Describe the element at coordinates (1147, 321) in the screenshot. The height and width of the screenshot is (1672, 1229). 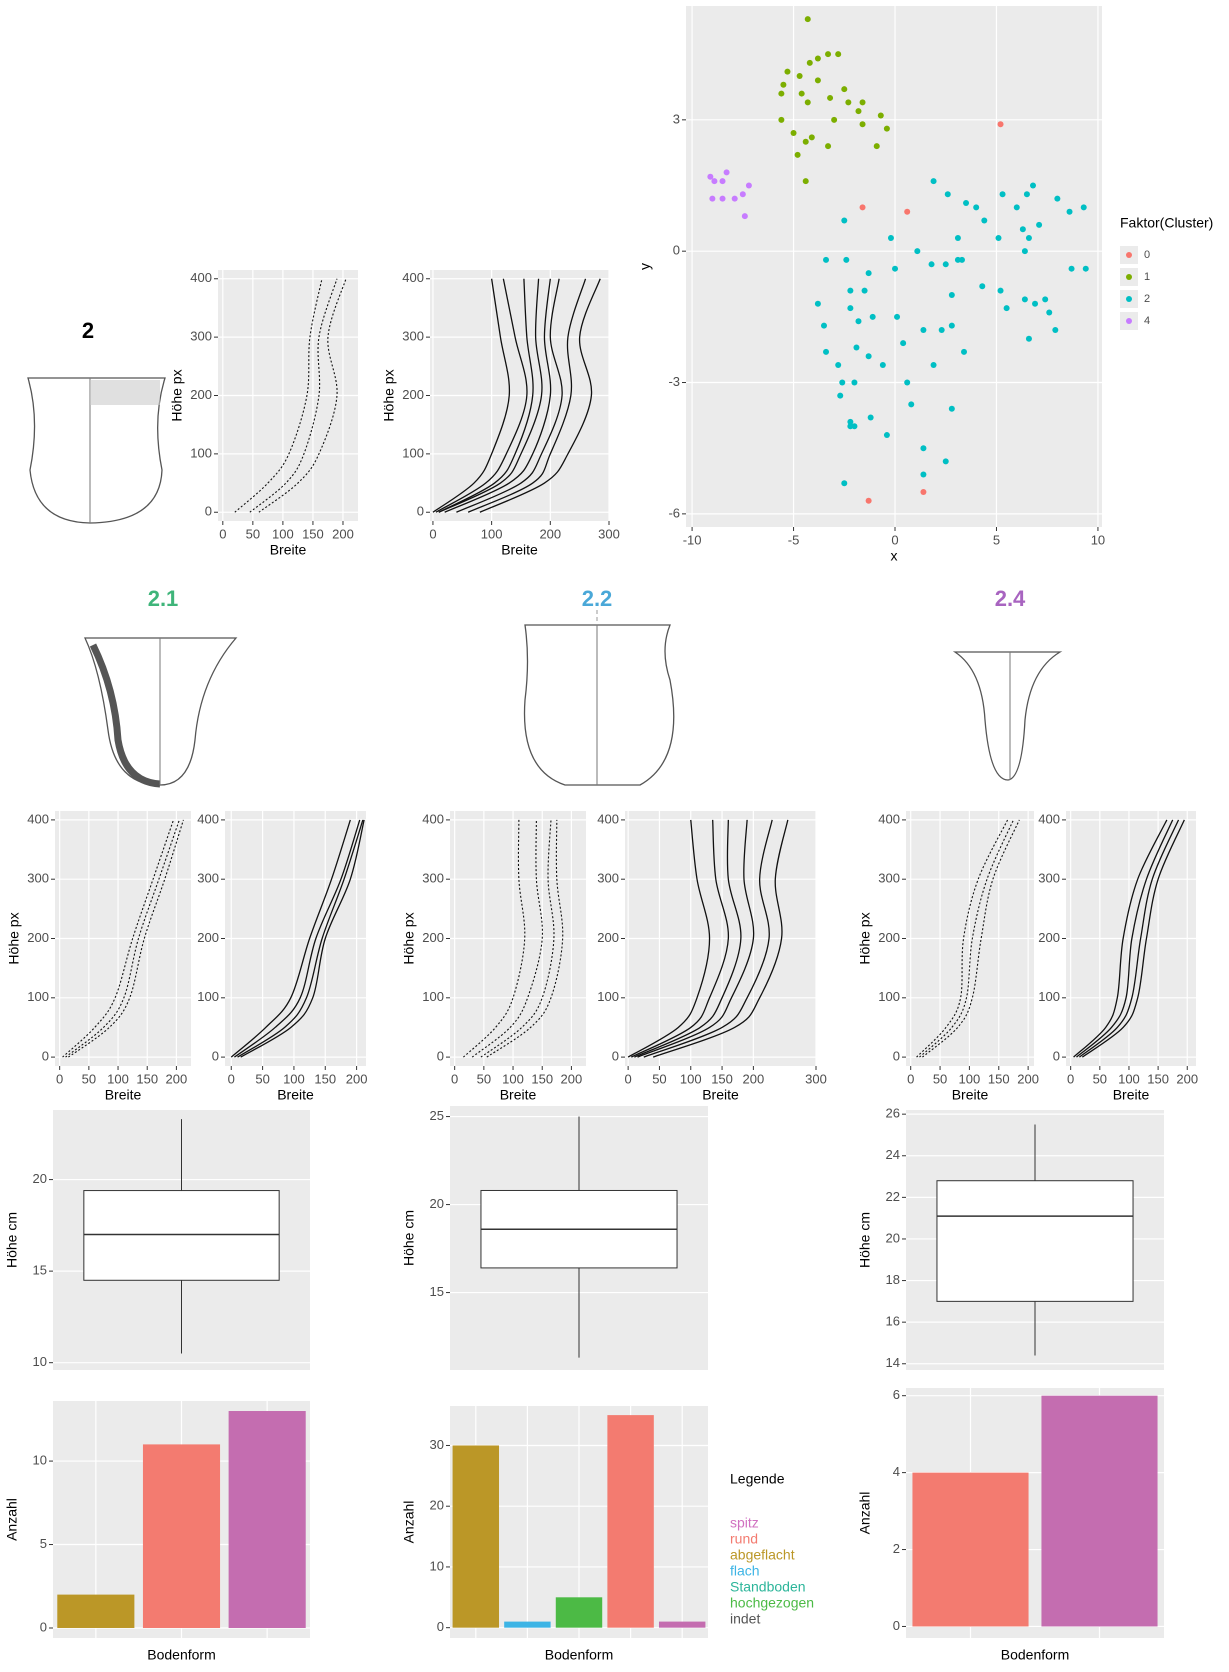
I see `legend-label: 4` at that location.